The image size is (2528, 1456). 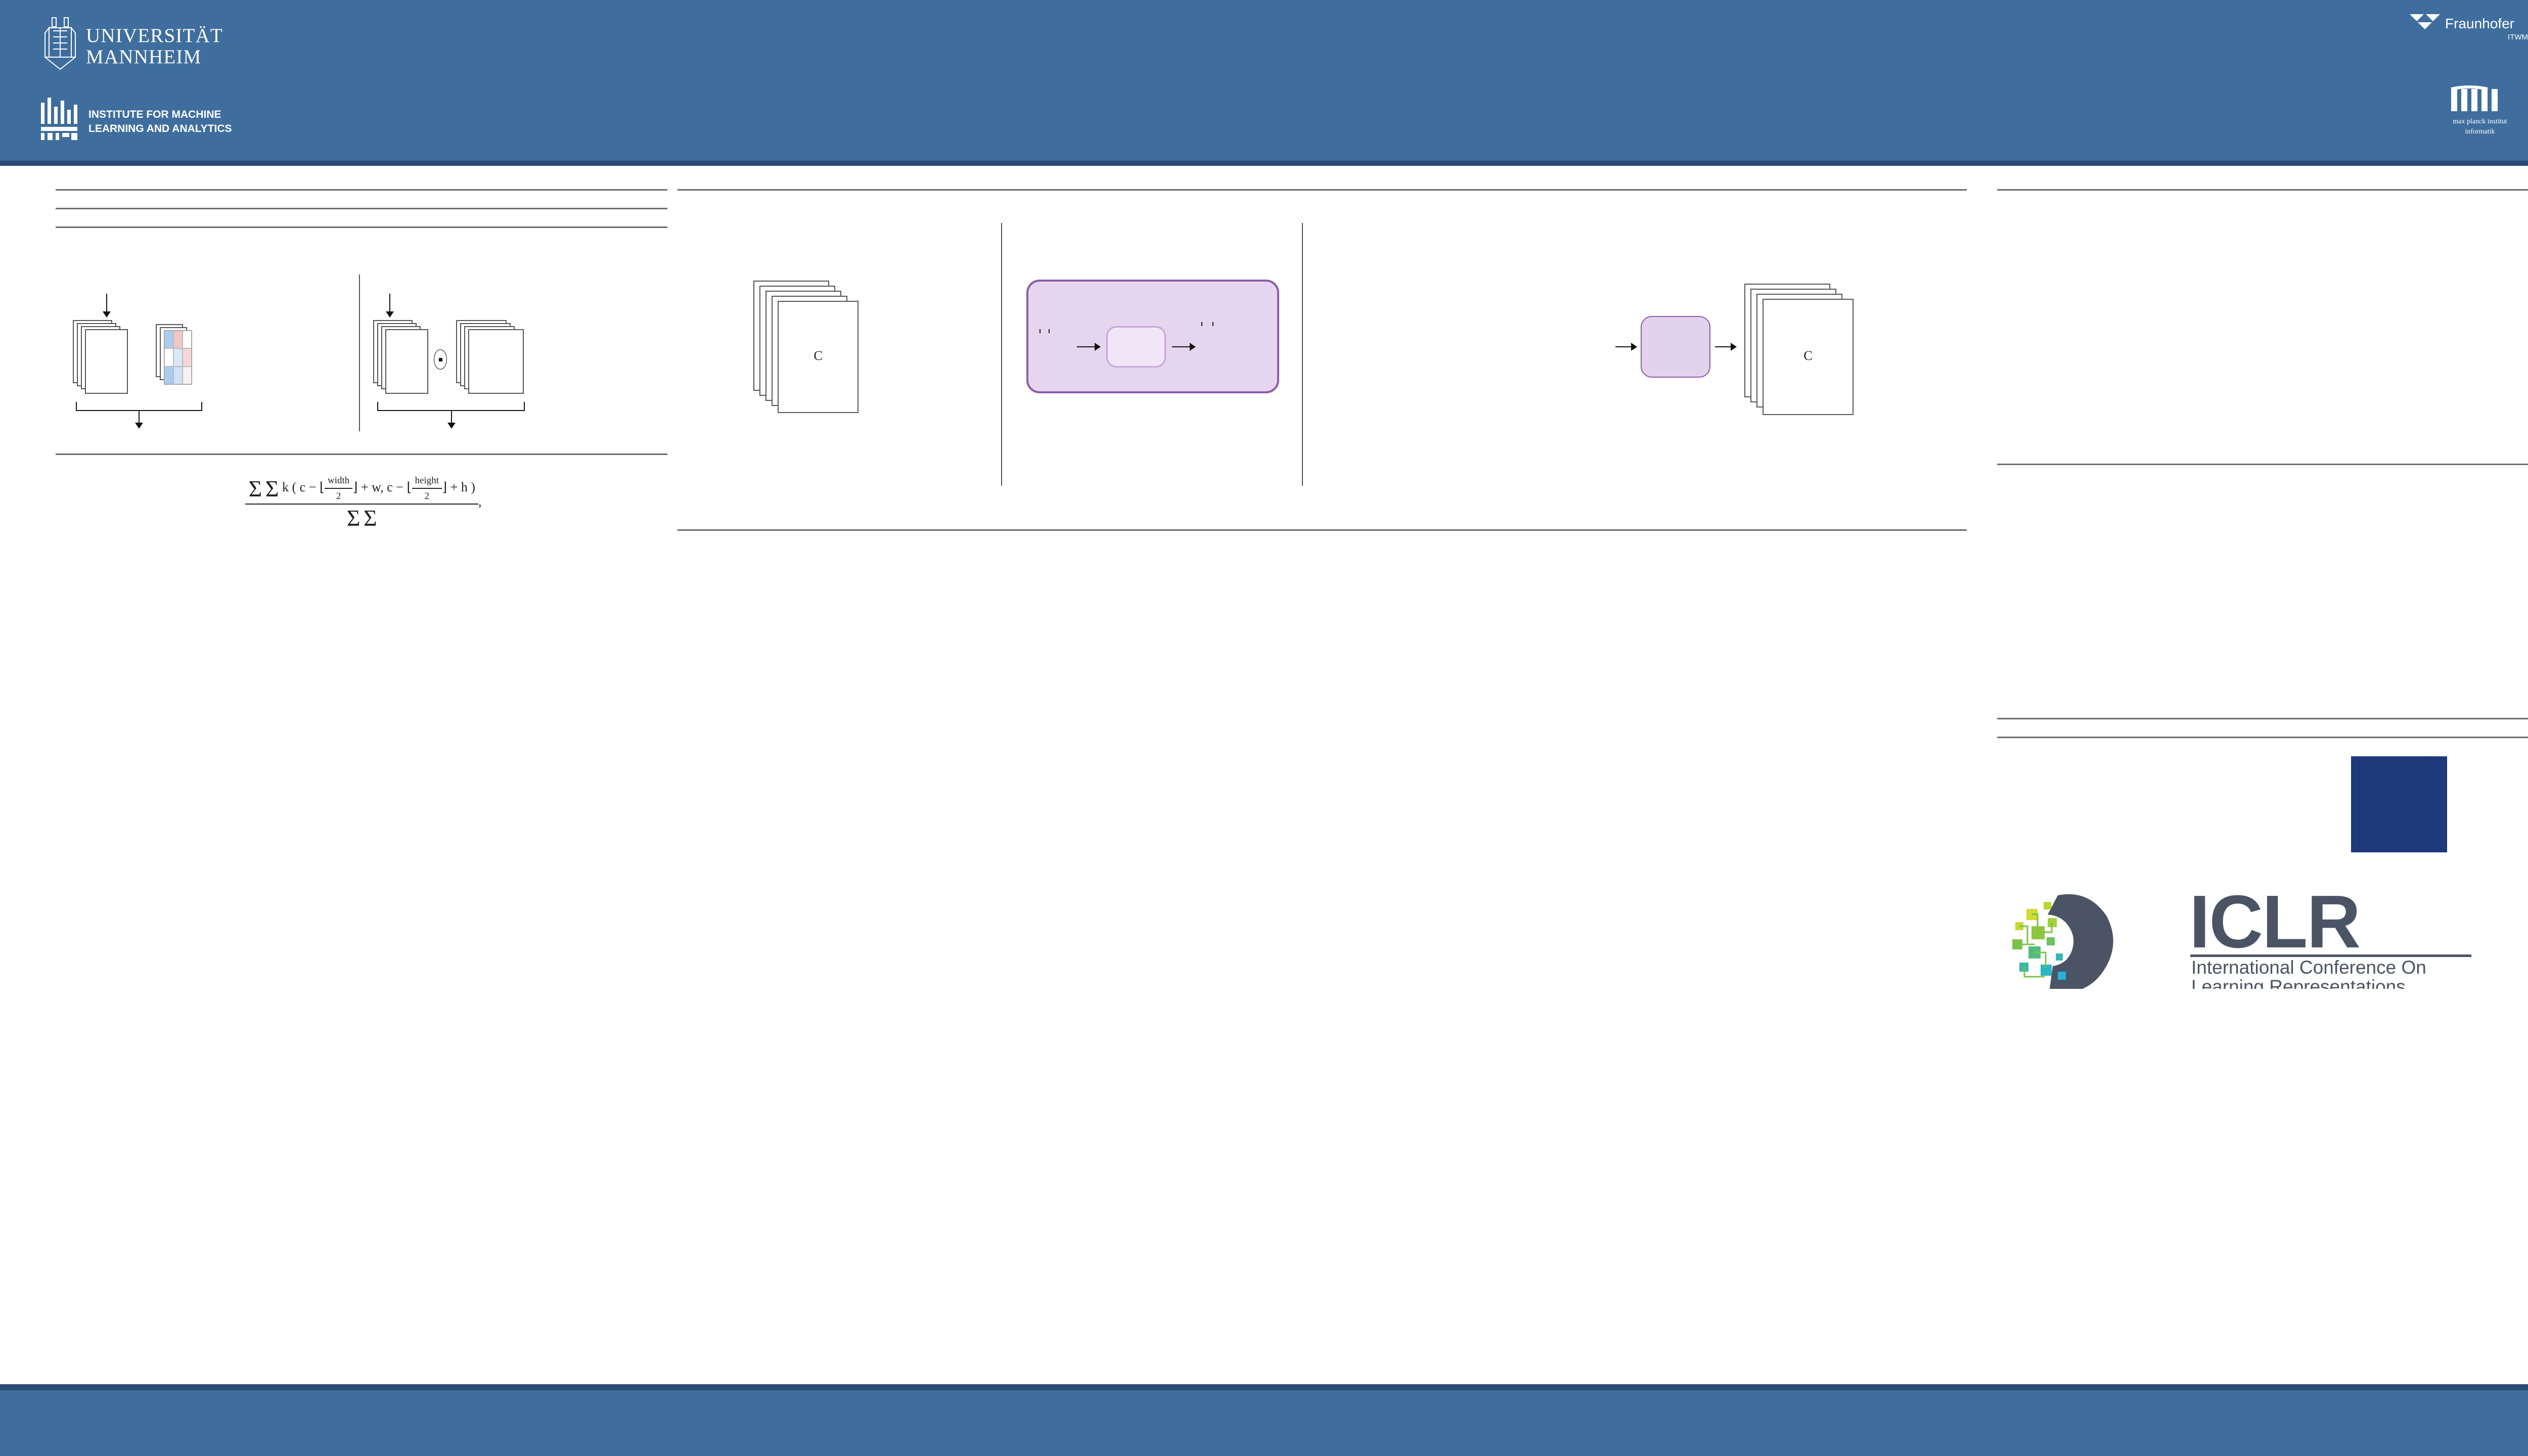 I want to click on convolution-theorem-rule, so click(x=362, y=227).